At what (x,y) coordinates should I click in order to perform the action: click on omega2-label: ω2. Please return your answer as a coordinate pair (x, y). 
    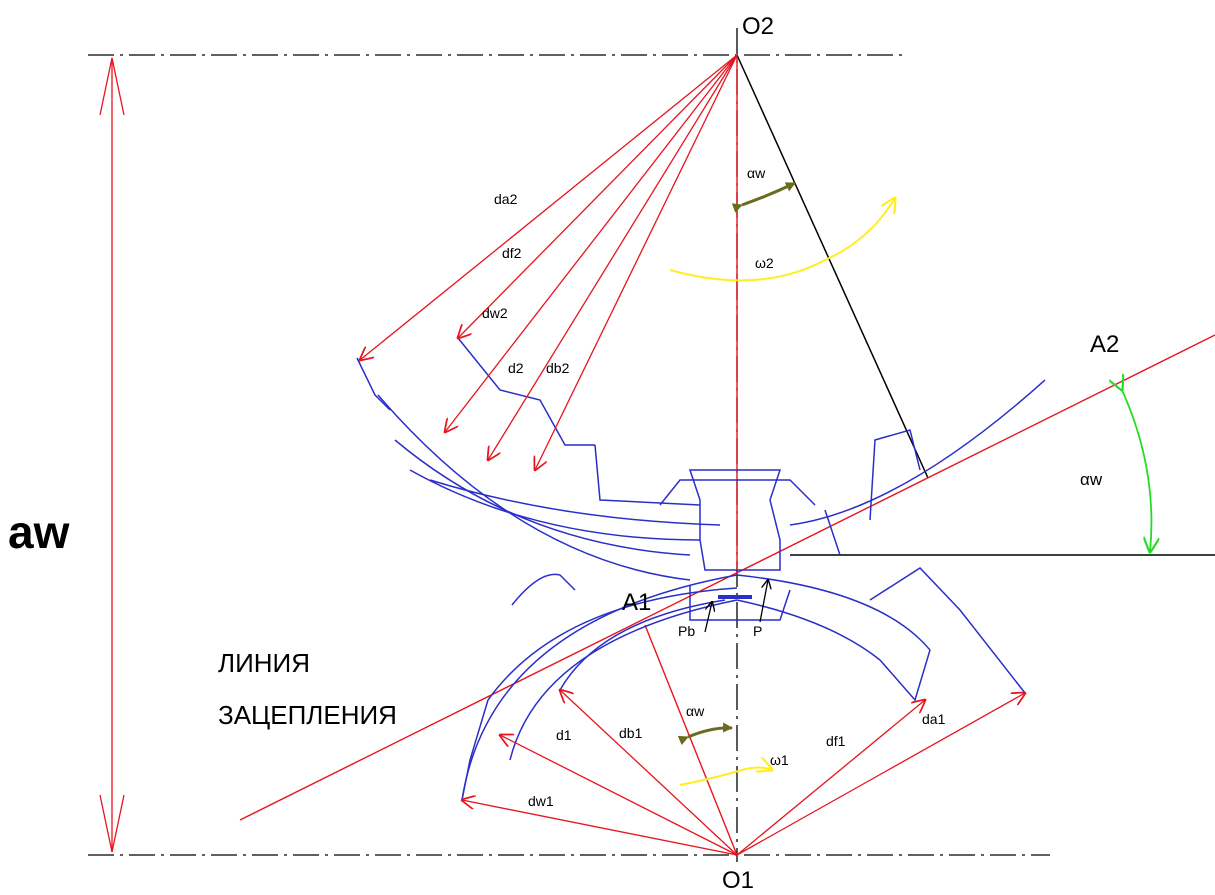
    Looking at the image, I should click on (764, 263).